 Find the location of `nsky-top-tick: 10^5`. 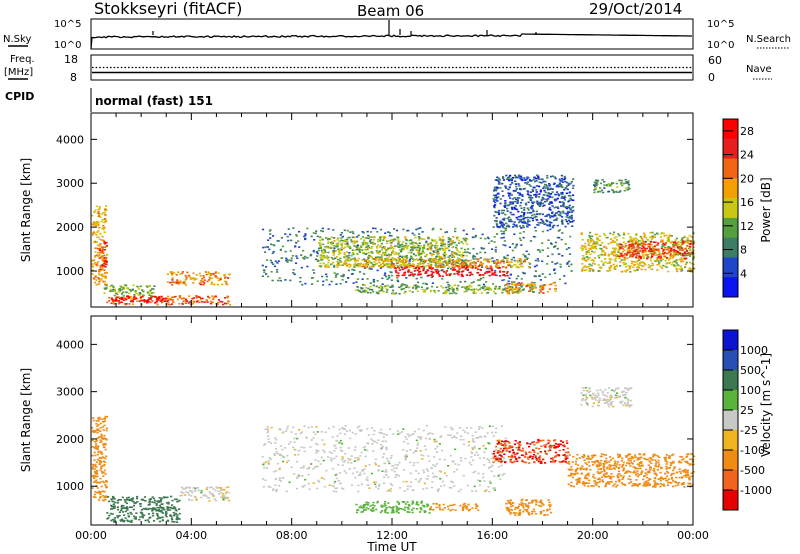

nsky-top-tick: 10^5 is located at coordinates (67, 24).